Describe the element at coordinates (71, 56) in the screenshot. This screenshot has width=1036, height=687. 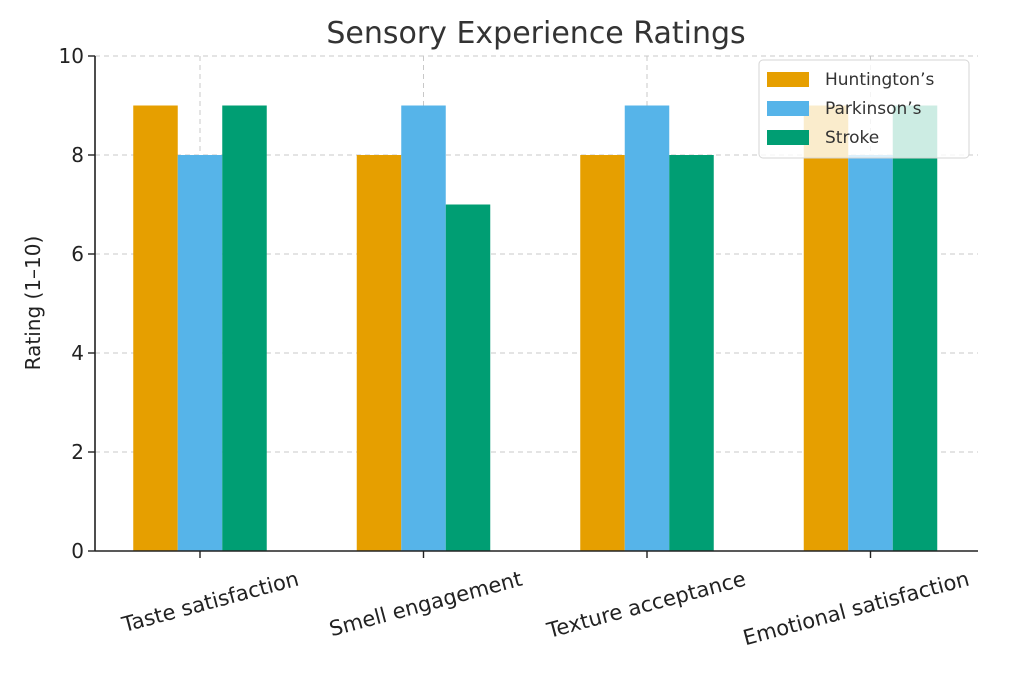
I see `y-tick-label-10: 10` at that location.